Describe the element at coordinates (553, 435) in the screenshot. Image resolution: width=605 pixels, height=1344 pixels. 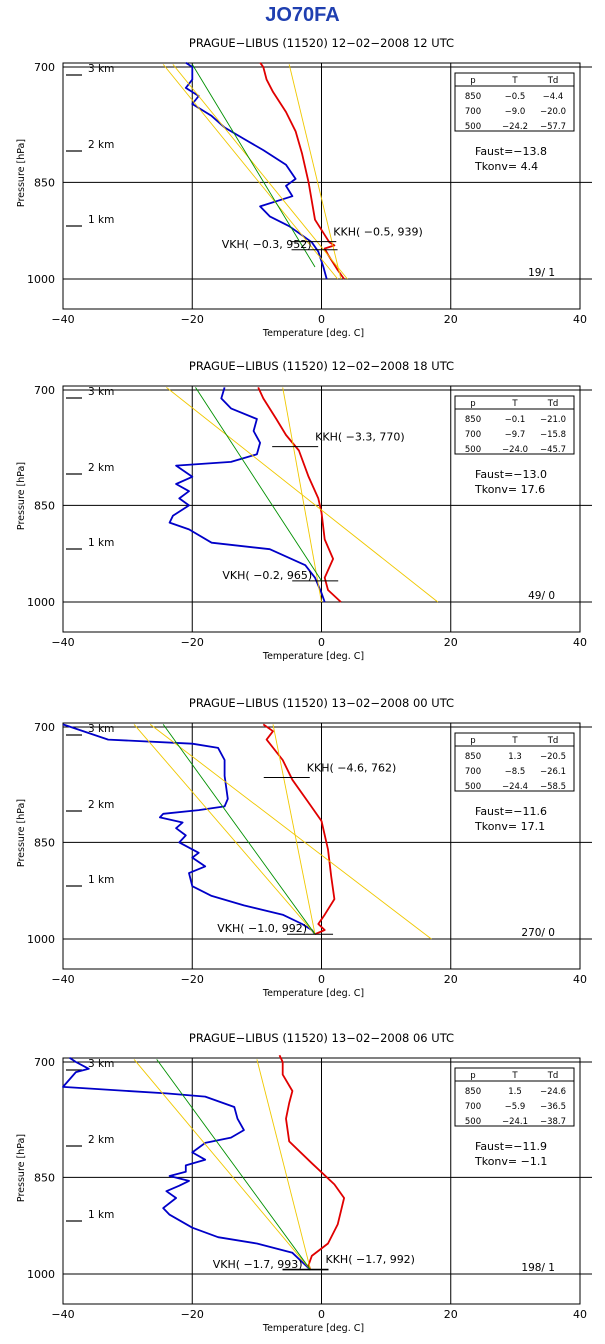
I see `table-cell: −15.8` at that location.